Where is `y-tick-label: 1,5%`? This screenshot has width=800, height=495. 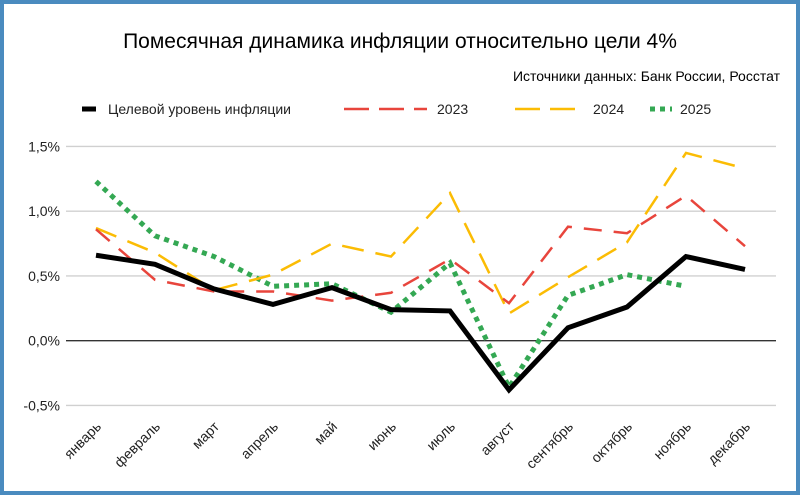
y-tick-label: 1,5% is located at coordinates (44, 146).